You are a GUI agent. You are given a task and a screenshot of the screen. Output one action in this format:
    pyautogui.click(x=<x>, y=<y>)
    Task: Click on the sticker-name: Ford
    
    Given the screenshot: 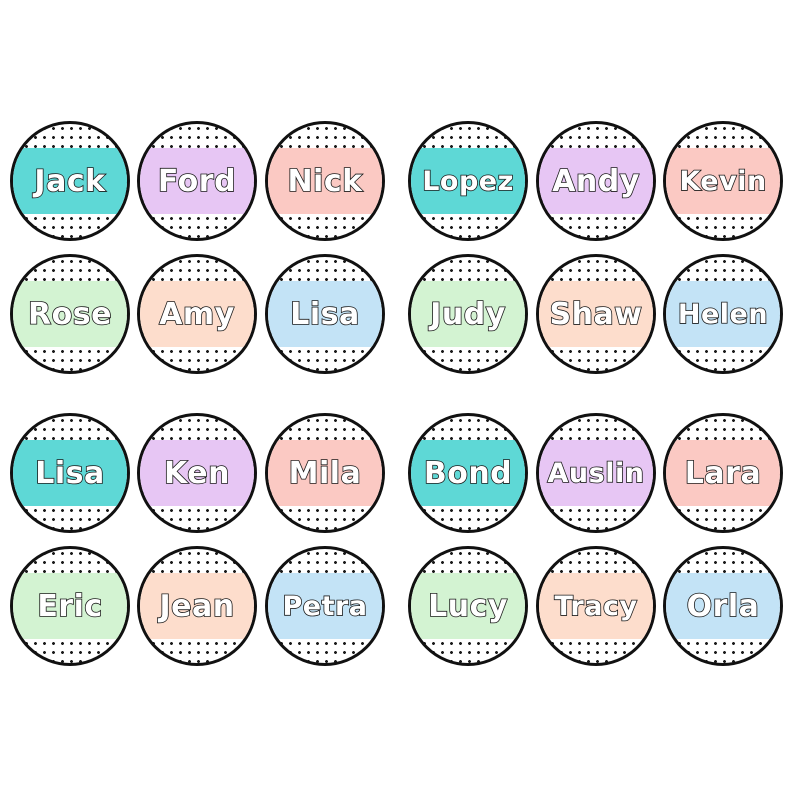 What is the action you would take?
    pyautogui.click(x=197, y=181)
    